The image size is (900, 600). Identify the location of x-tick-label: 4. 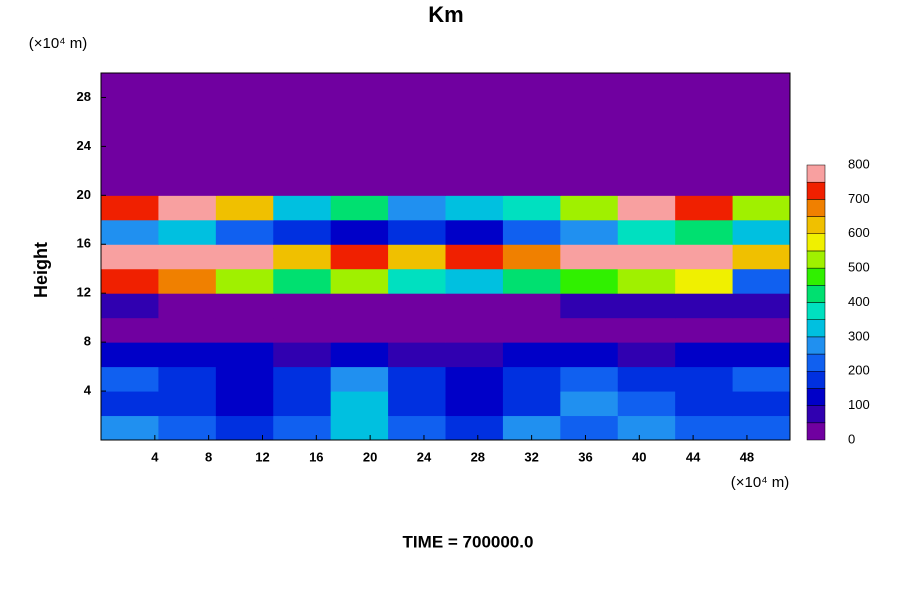
(155, 456).